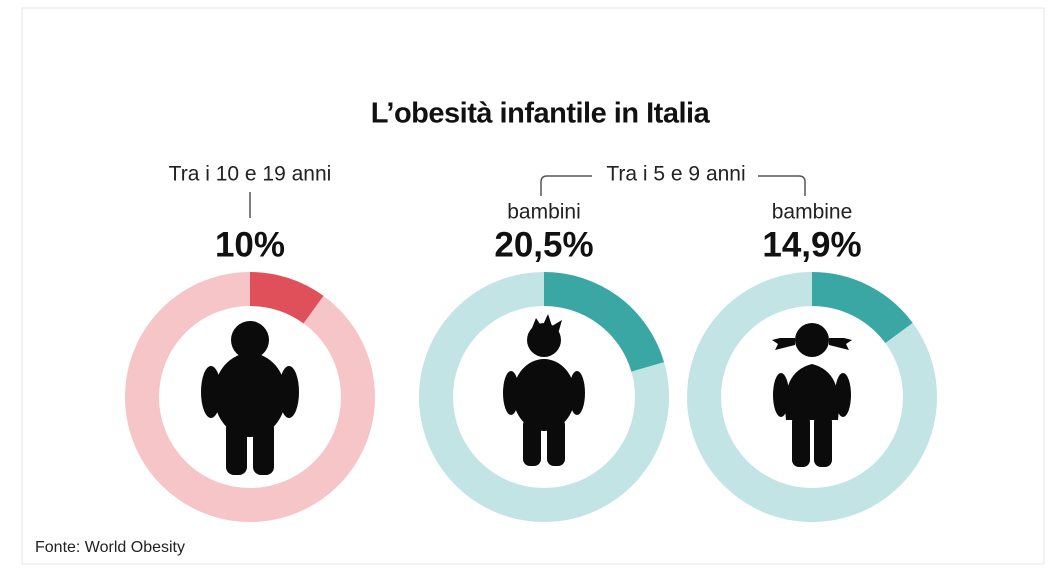 This screenshot has height=570, width=1051. I want to click on figure-boy, so click(544, 390).